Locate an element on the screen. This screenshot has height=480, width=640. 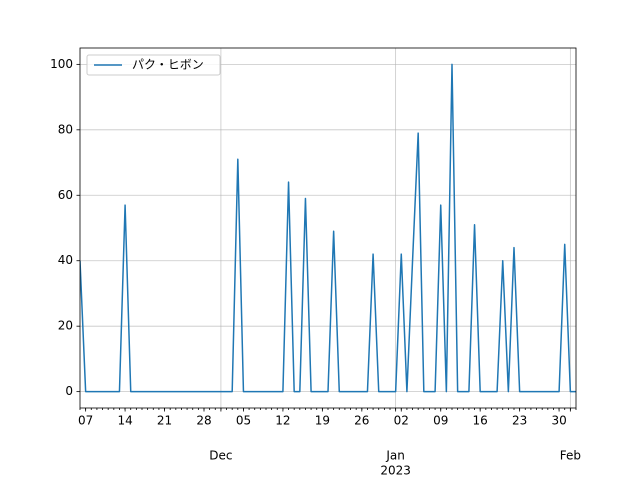
x-tick-label: 14 is located at coordinates (124, 421).